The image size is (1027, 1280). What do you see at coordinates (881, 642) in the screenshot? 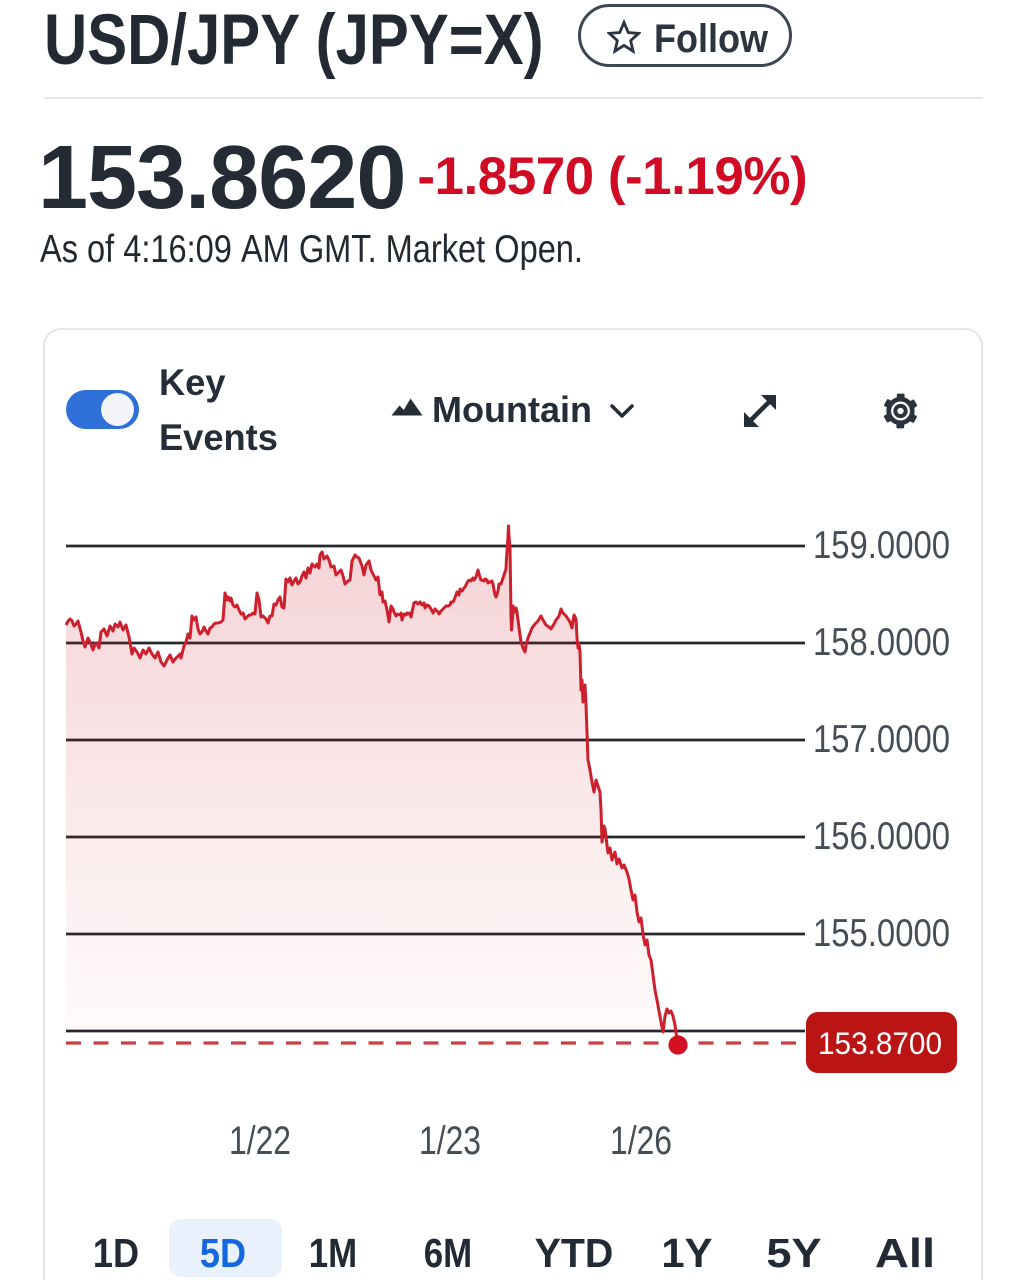
I see `svg-text: 158.0000` at bounding box center [881, 642].